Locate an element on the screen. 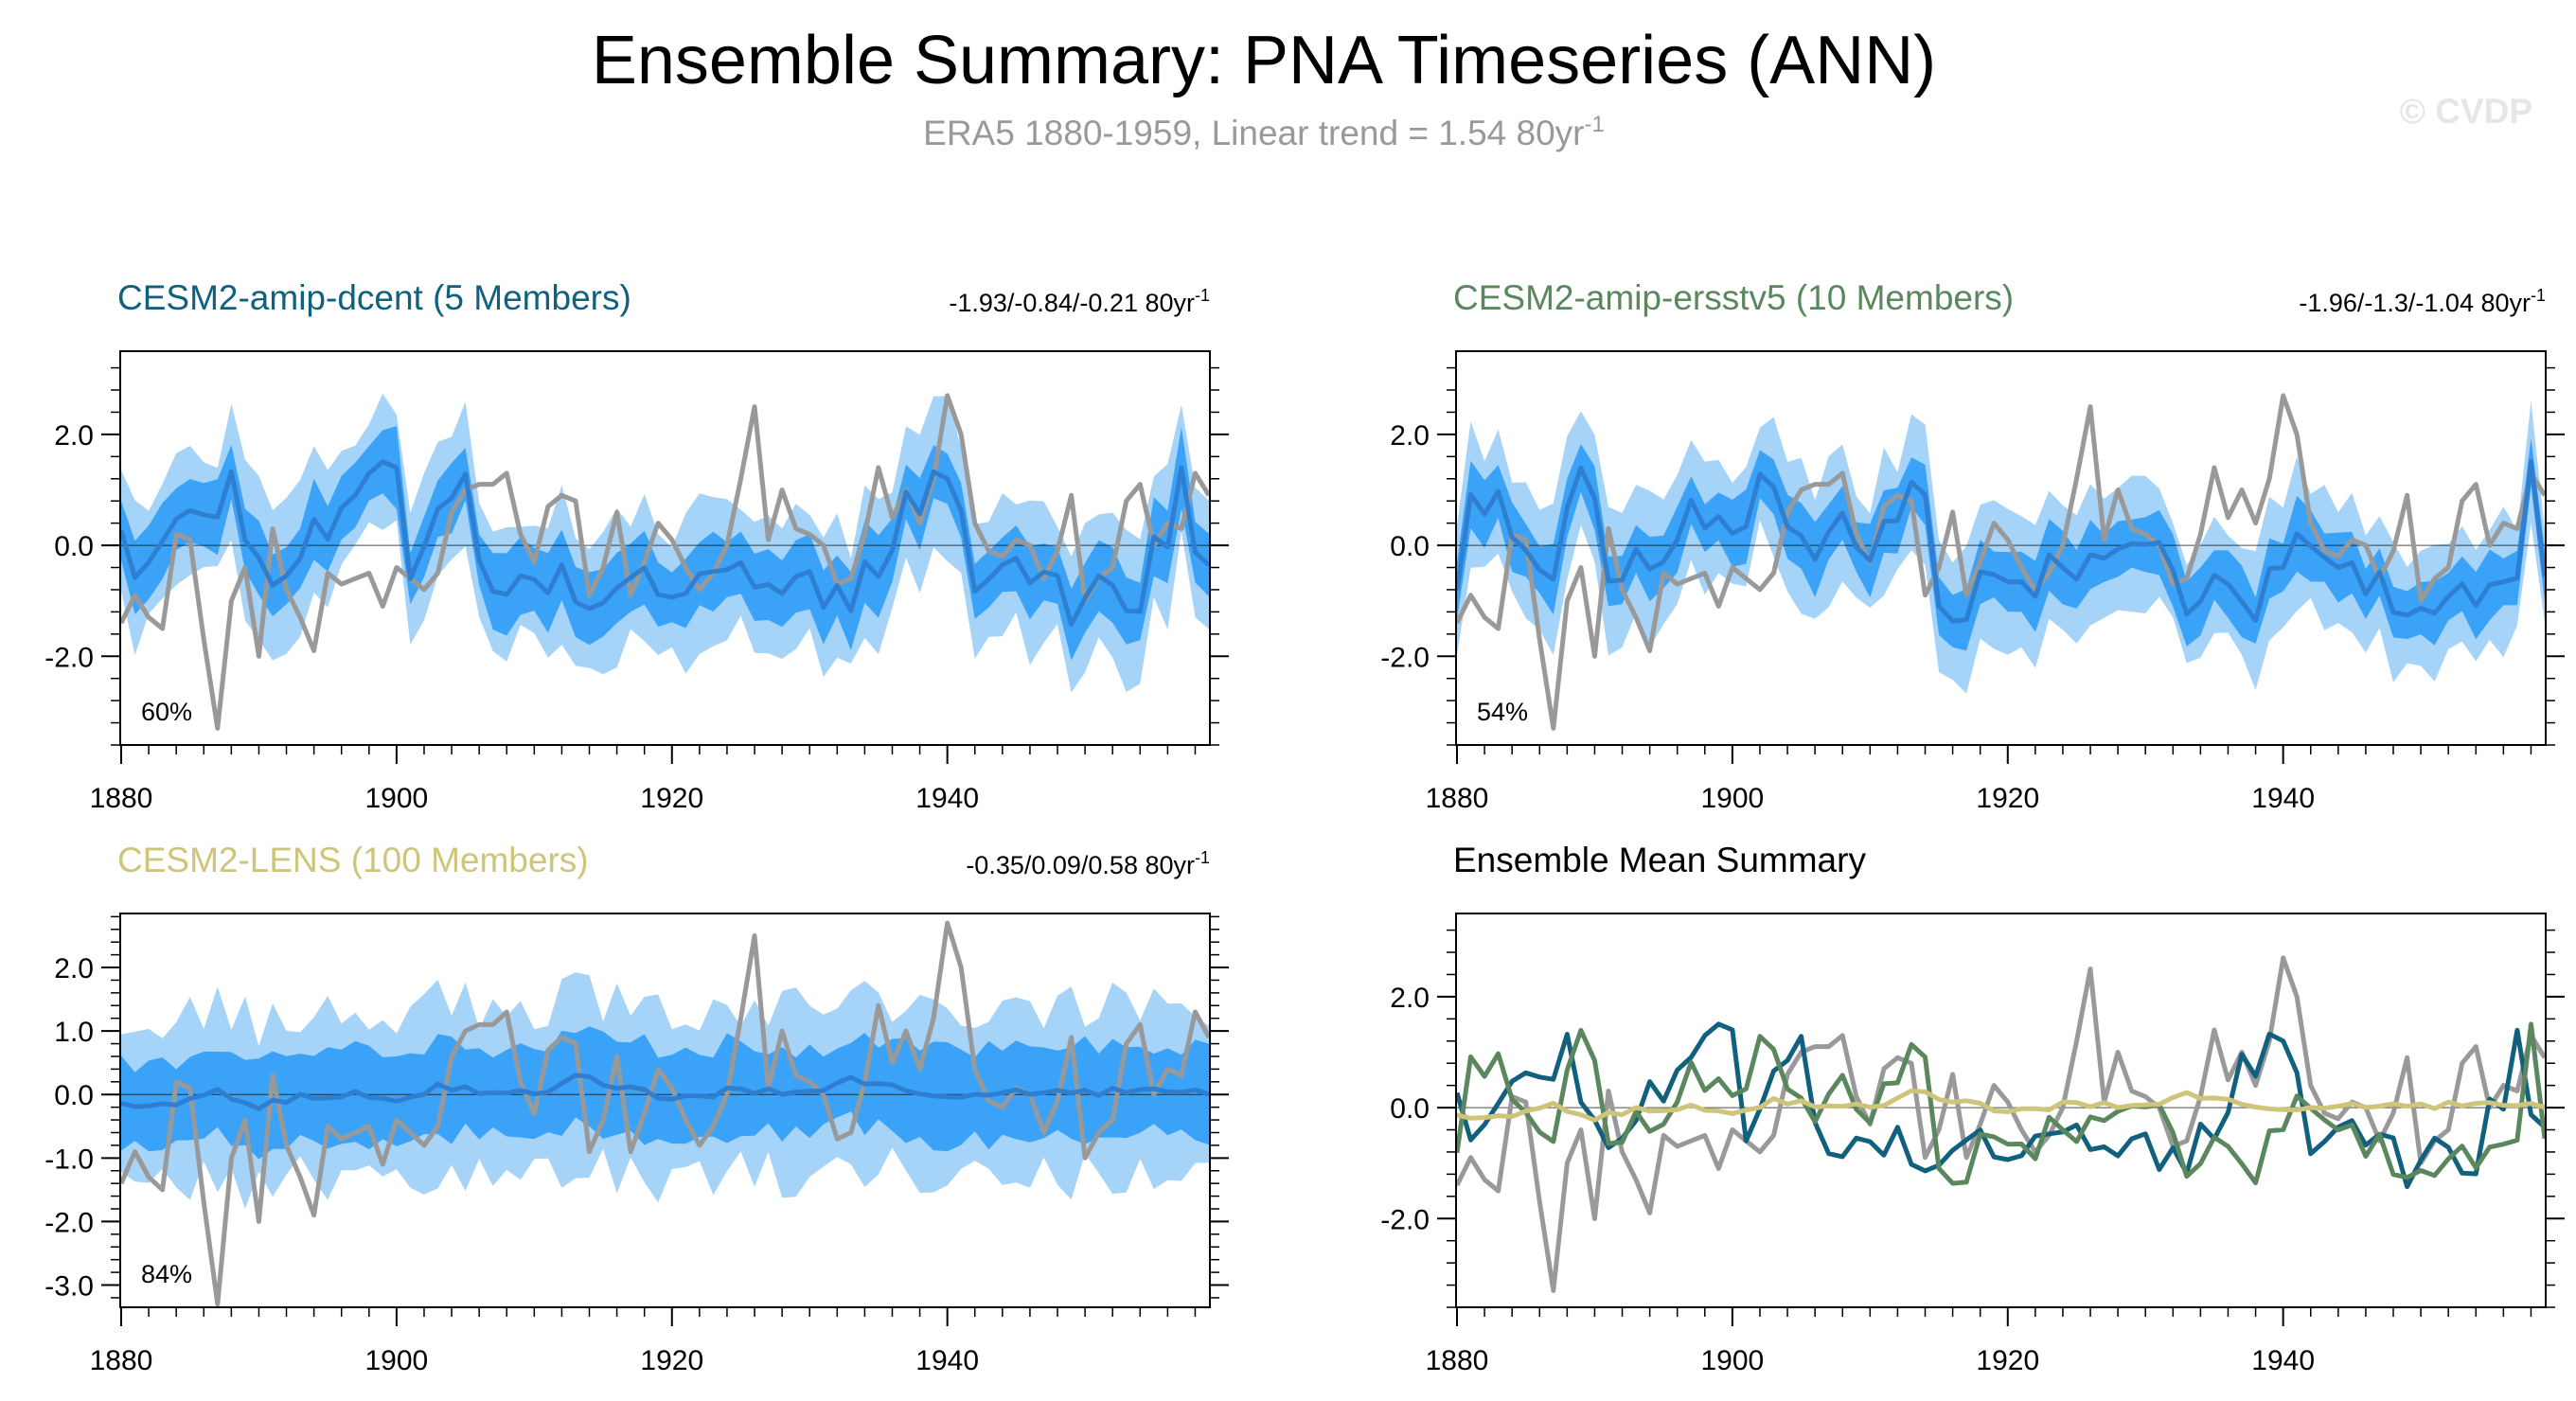 The height and width of the screenshot is (1401, 2576). panel-trend-dcent: -1.93/-0.84/-0.21 80yr-1 is located at coordinates (1080, 301).